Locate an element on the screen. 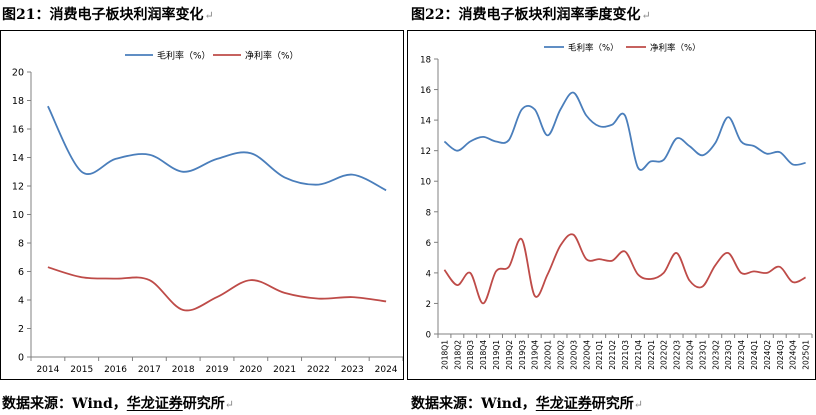 The width and height of the screenshot is (816, 415). annual-x-tick-label: 2014 is located at coordinates (47, 370).